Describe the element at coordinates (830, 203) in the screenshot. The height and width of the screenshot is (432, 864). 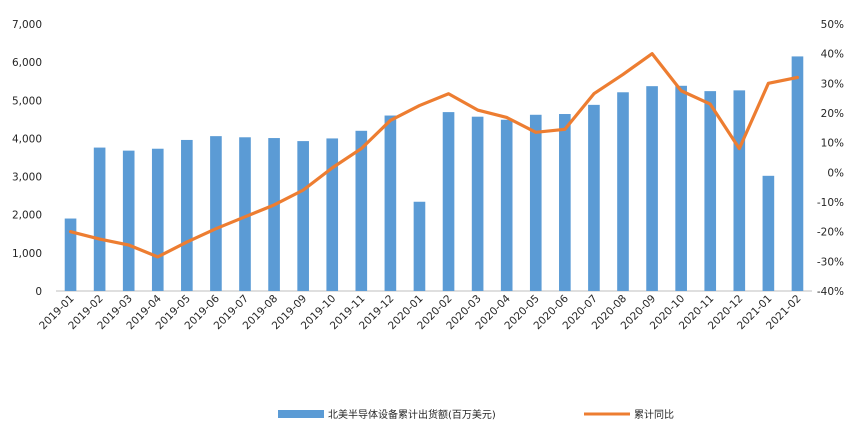
I see `right-y-tick-label: -10%` at that location.